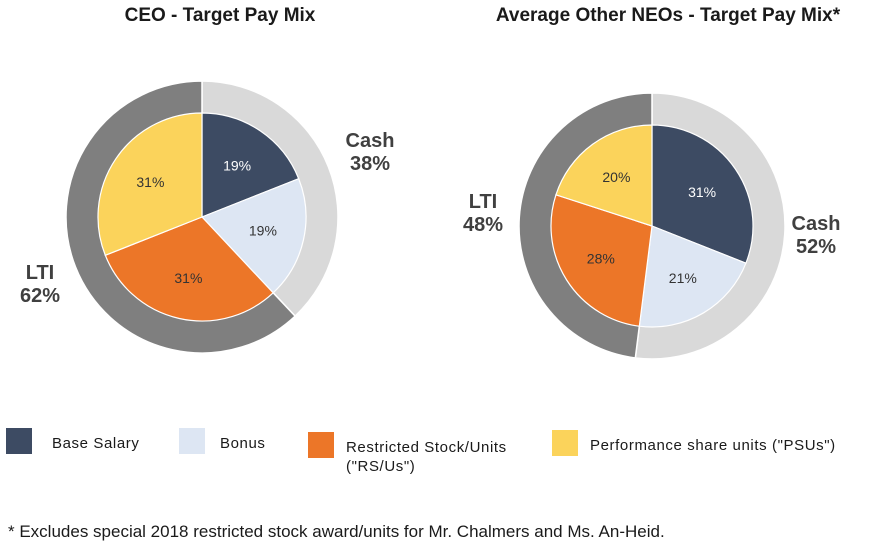  What do you see at coordinates (321, 445) in the screenshot?
I see `legend-swatch-rsus` at bounding box center [321, 445].